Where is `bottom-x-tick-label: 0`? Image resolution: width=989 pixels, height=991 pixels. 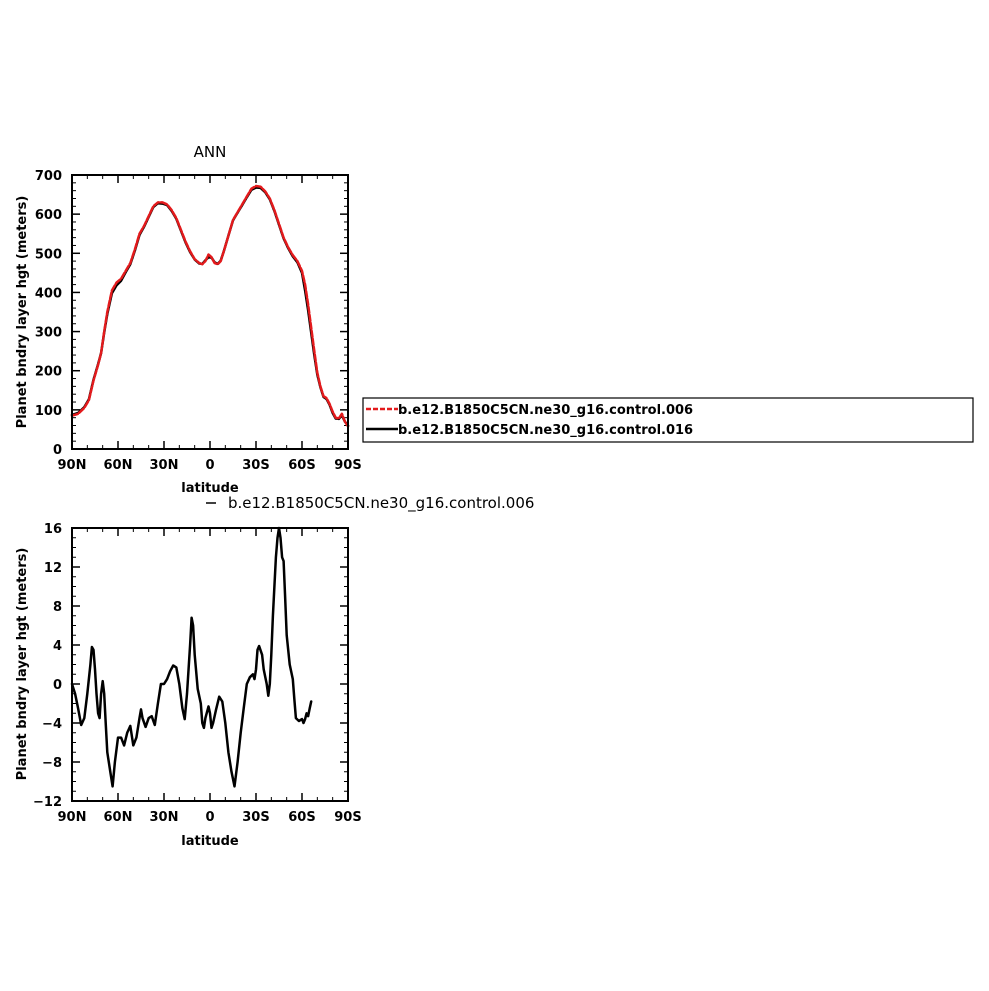
bottom-x-tick-label: 0 is located at coordinates (209, 817).